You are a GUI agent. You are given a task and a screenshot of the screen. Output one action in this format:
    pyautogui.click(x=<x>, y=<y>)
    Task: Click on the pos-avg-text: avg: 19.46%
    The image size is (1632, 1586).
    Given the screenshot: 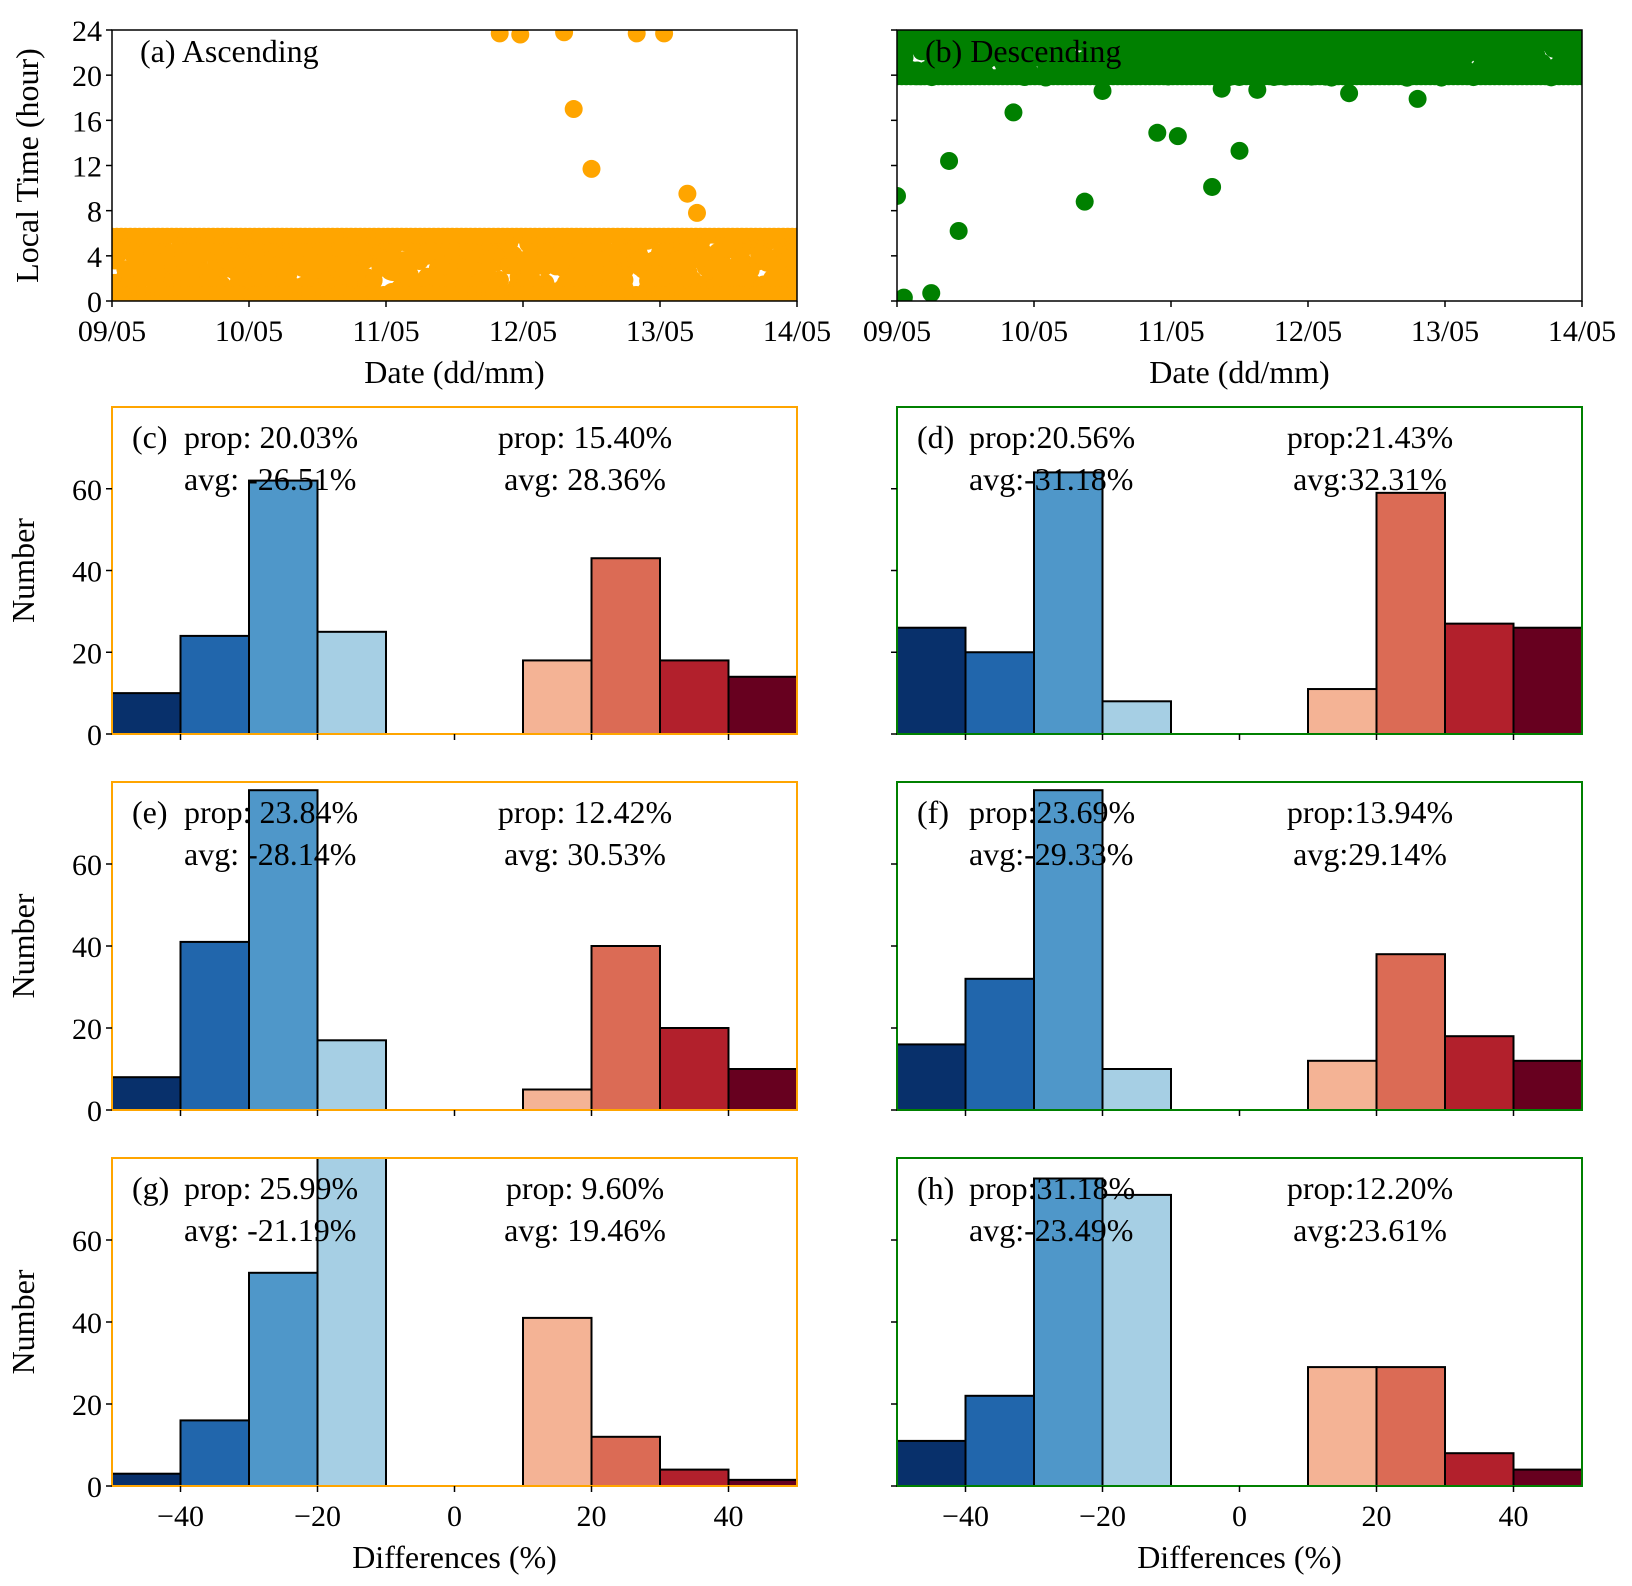 What is the action you would take?
    pyautogui.click(x=585, y=1230)
    